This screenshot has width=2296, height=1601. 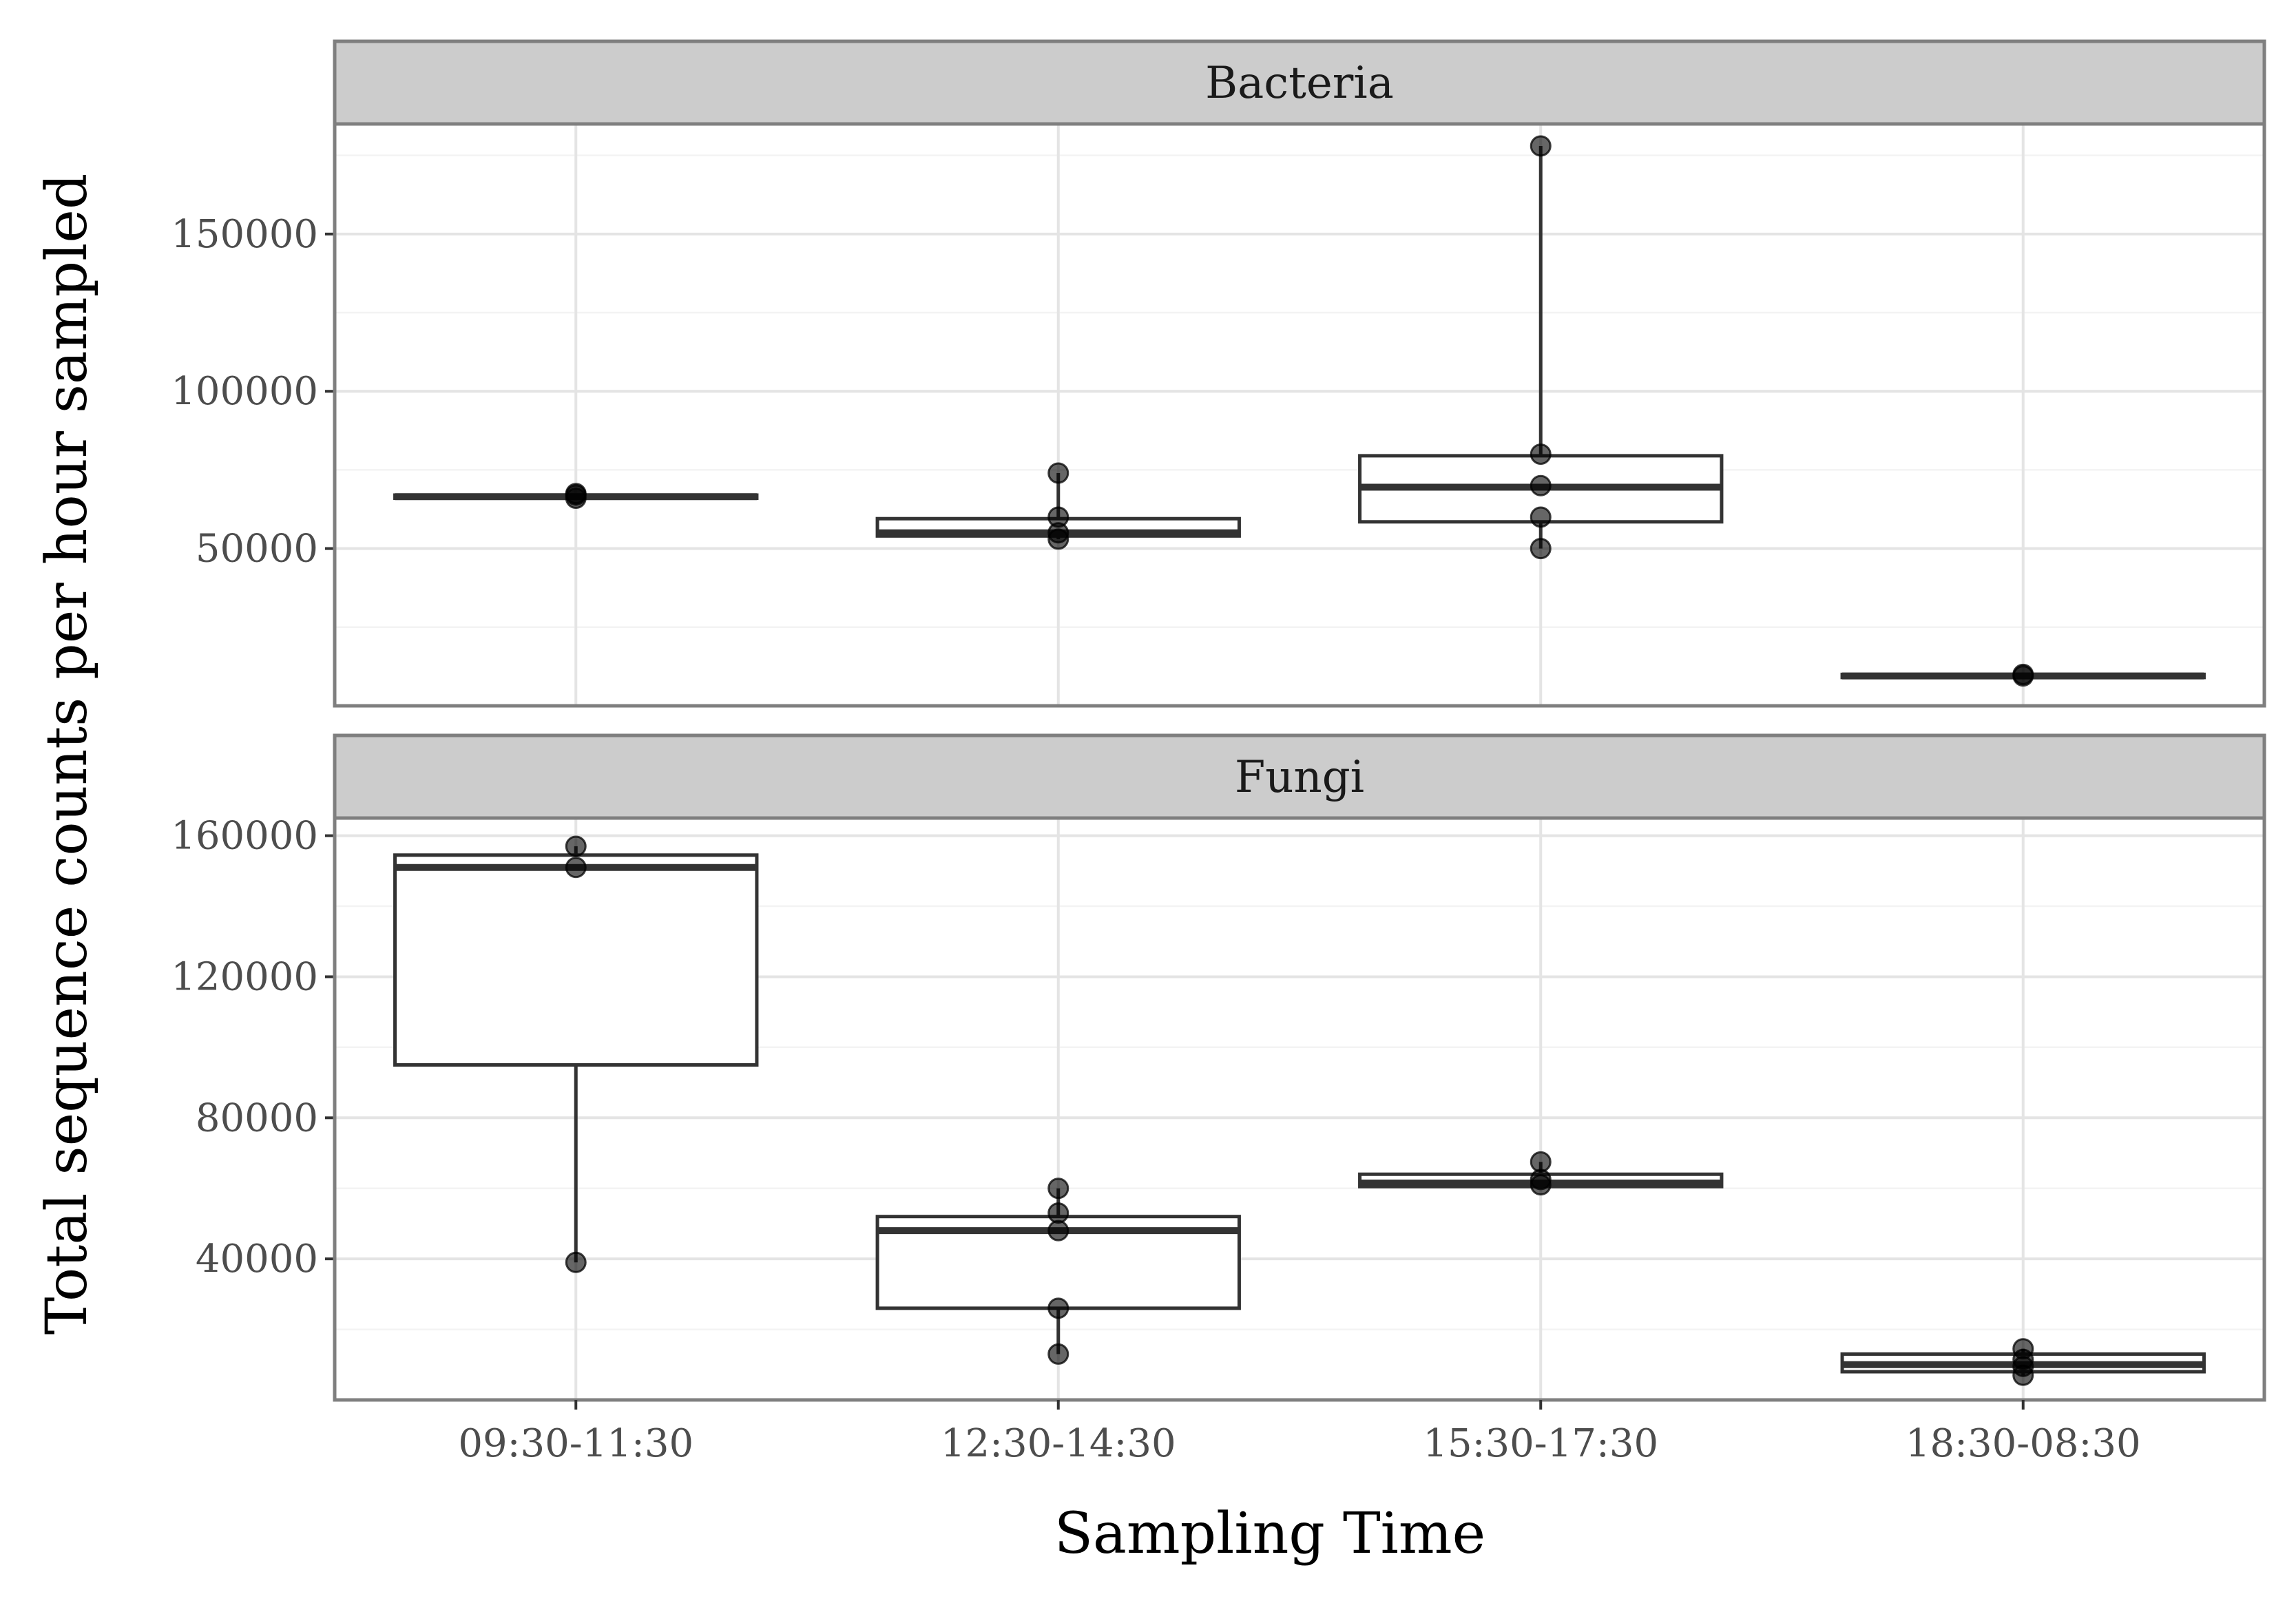 What do you see at coordinates (1269, 1534) in the screenshot?
I see `x-axis-title: Sampling Time` at bounding box center [1269, 1534].